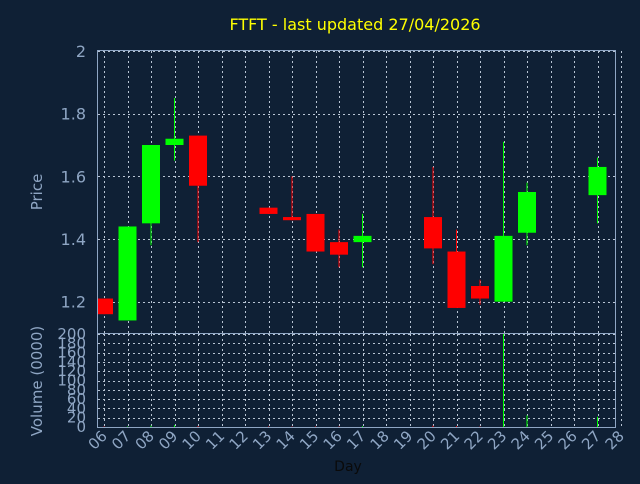 This screenshot has width=640, height=484. Describe the element at coordinates (350, 380) in the screenshot. I see `volume-bars` at that location.